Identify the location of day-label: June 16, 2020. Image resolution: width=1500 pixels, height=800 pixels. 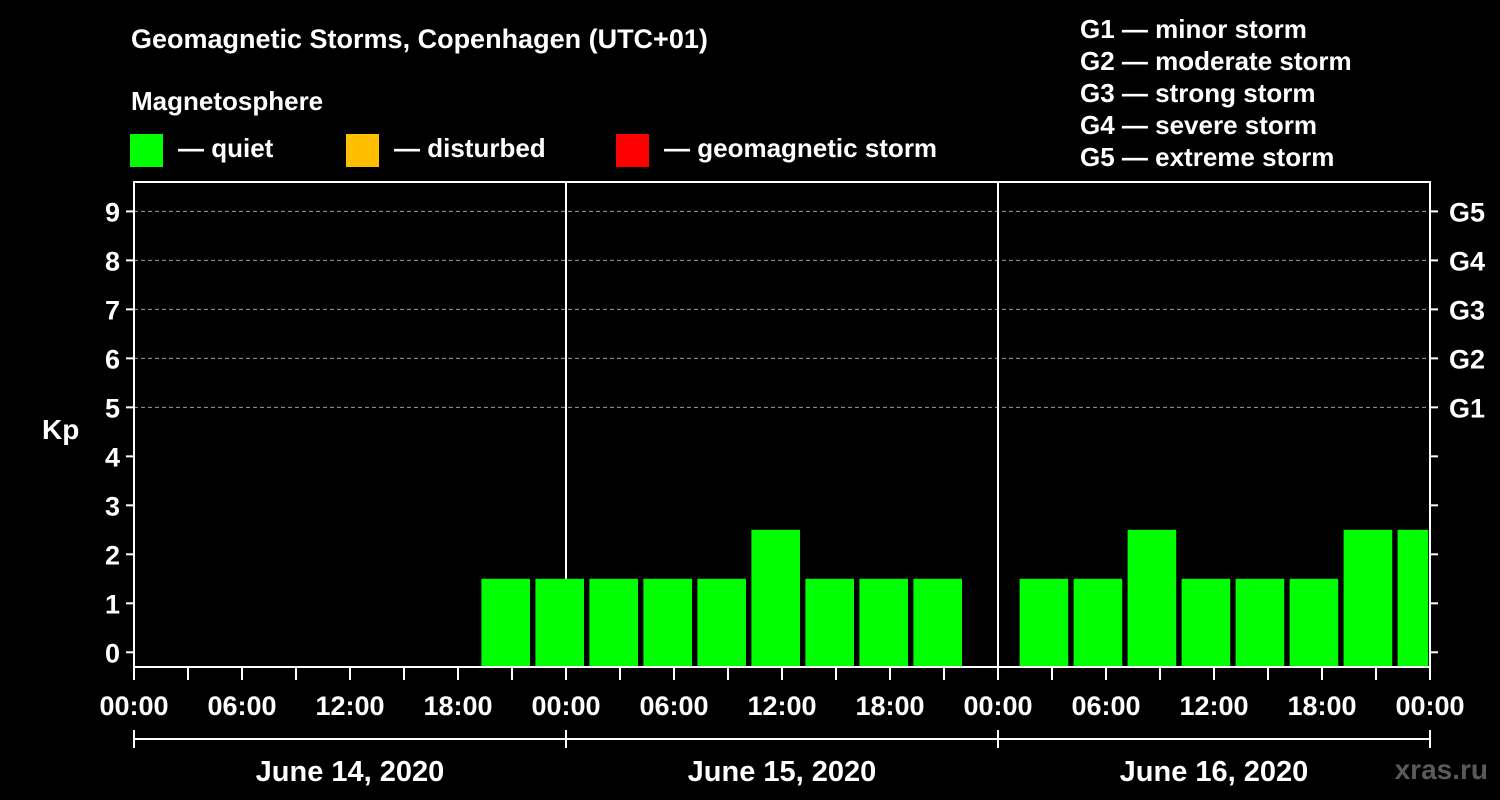
(1214, 772).